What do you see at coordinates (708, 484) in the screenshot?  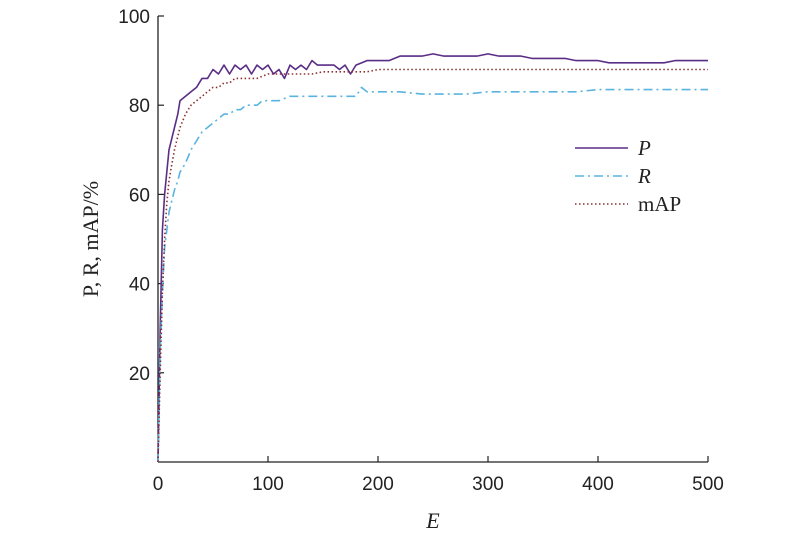 I see `x-tick-label: 500` at bounding box center [708, 484].